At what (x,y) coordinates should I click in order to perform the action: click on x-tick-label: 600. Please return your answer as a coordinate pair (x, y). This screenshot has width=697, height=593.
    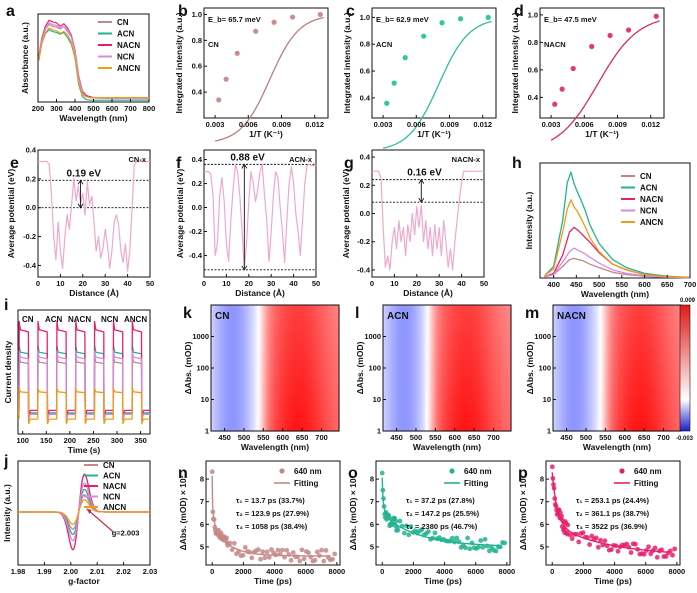
    Looking at the image, I should click on (644, 284).